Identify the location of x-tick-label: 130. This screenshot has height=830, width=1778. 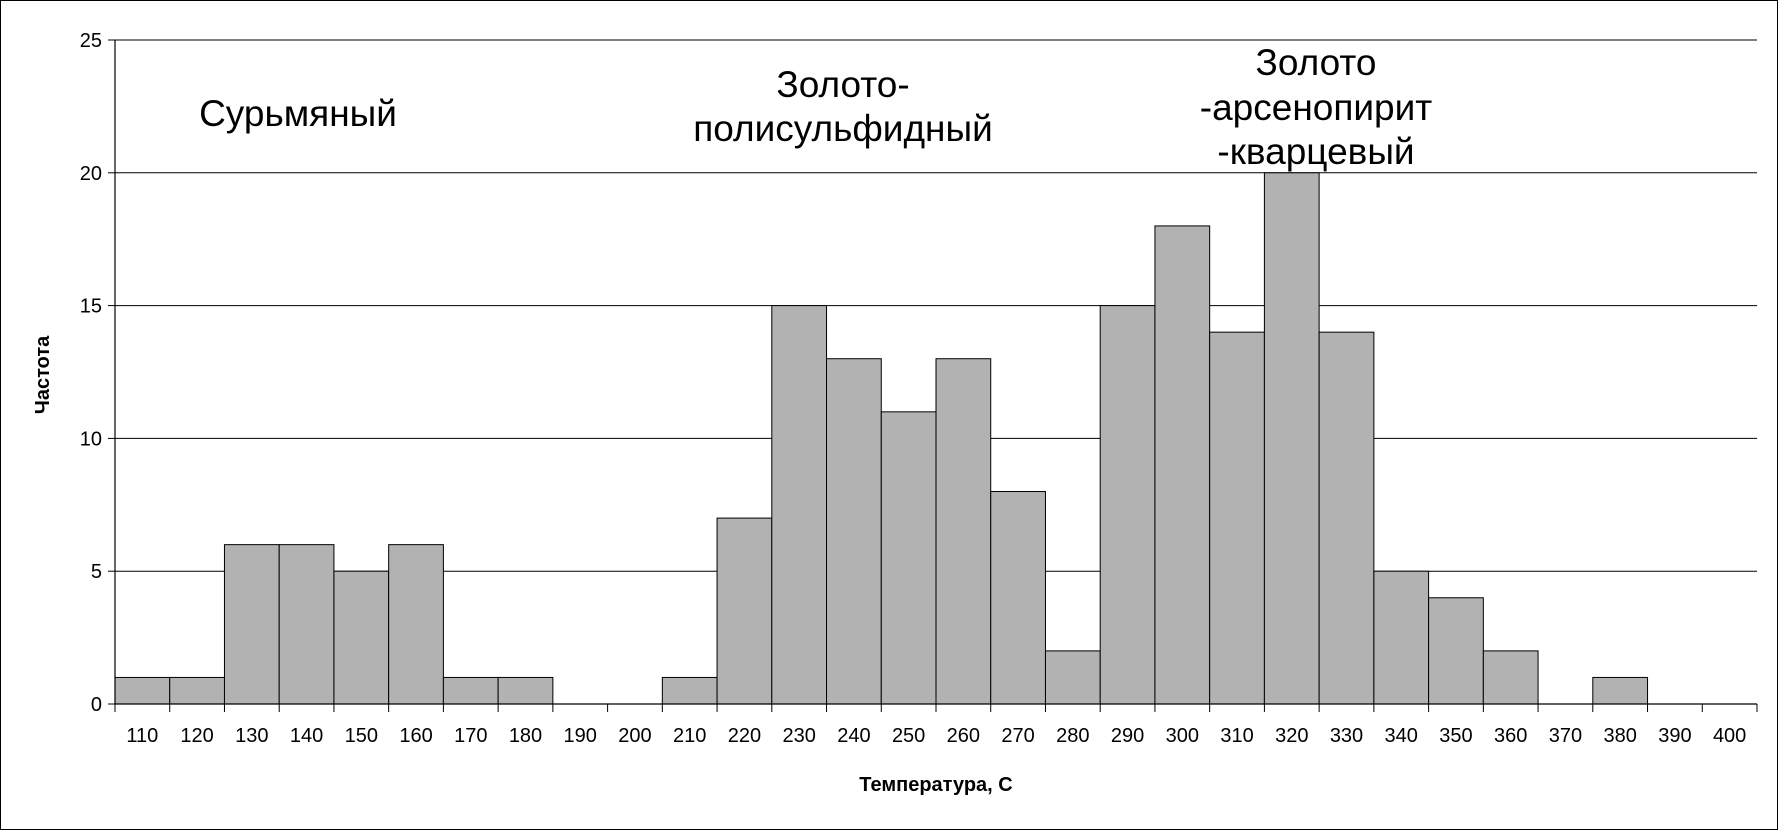
(251, 736).